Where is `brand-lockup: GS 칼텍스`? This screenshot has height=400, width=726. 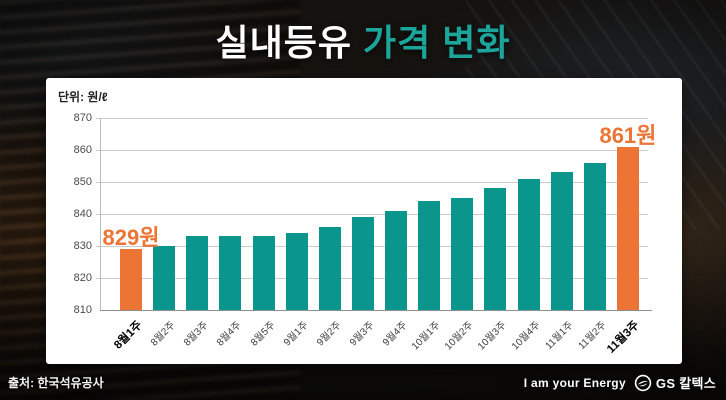
brand-lockup: GS 칼텍스 is located at coordinates (675, 382).